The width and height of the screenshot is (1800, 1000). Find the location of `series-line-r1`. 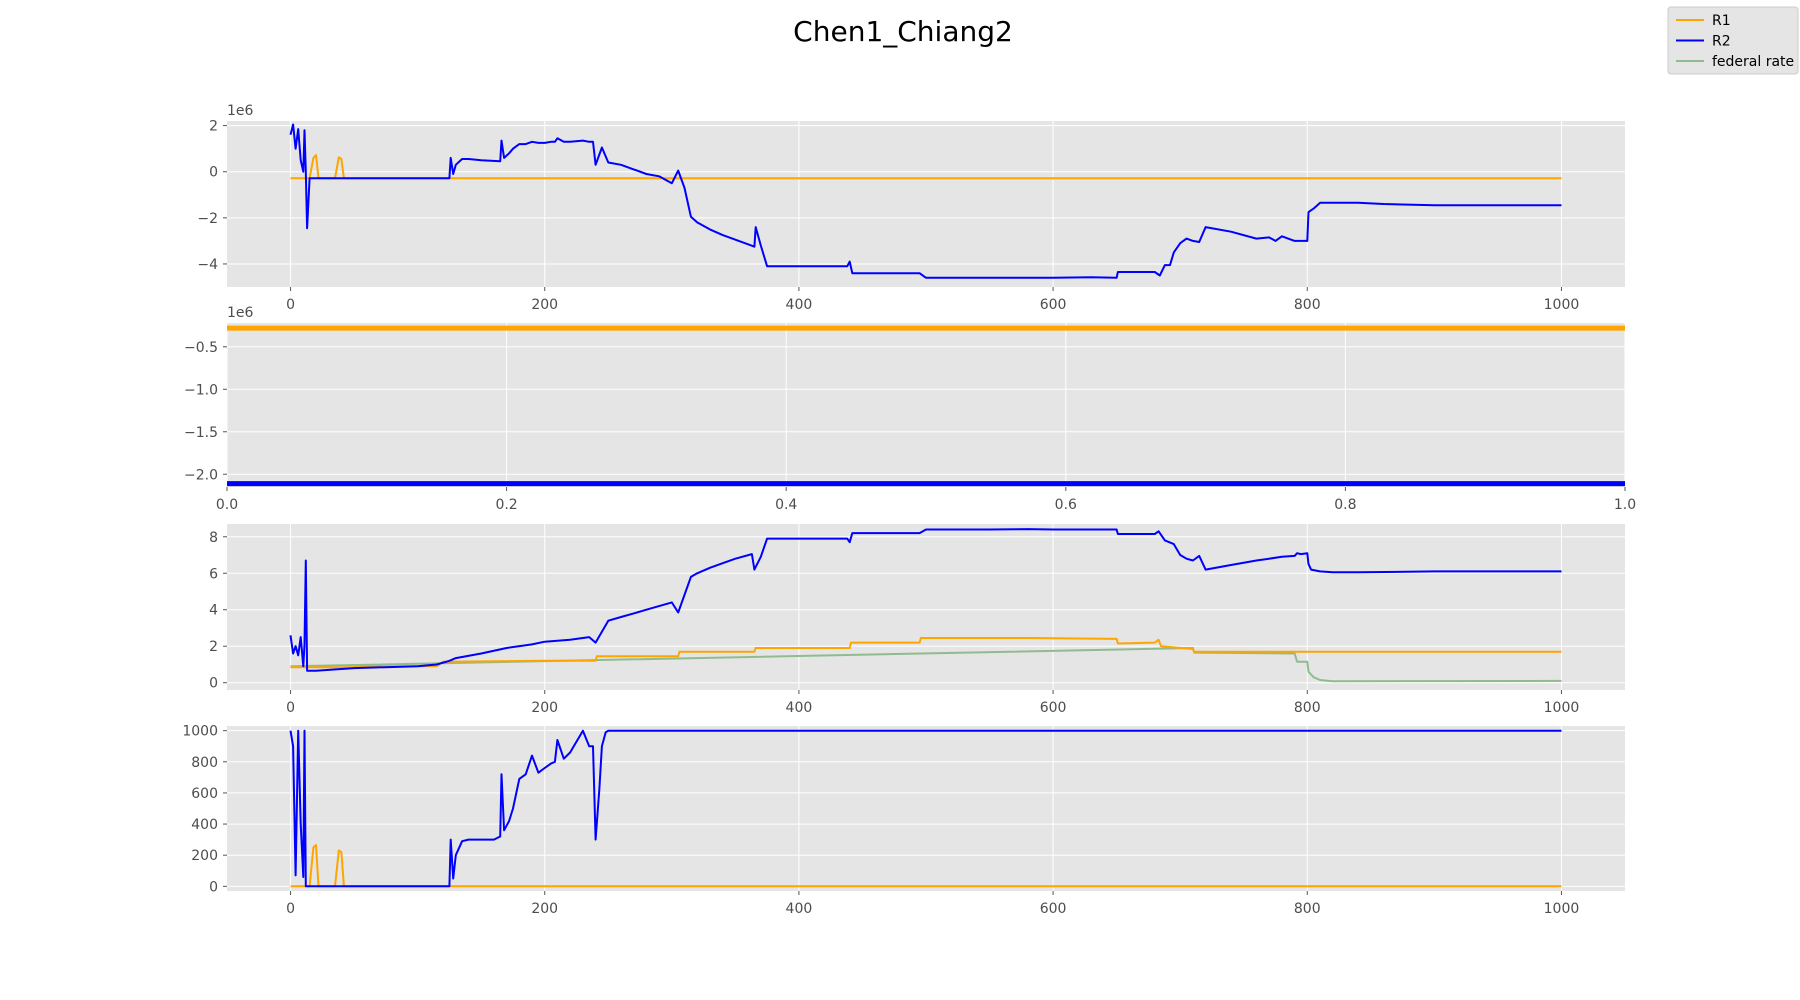

series-line-r1 is located at coordinates (926, 653).